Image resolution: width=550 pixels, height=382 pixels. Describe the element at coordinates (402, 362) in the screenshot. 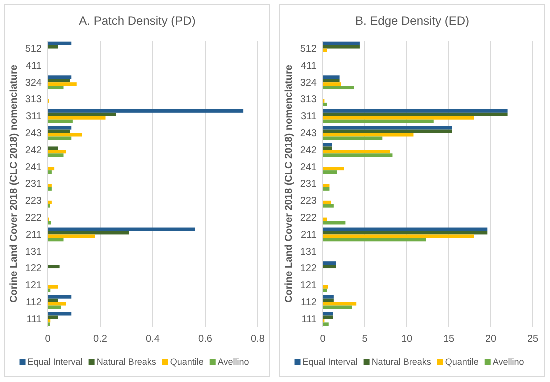

I see `legend-label: Natural Breaks` at that location.